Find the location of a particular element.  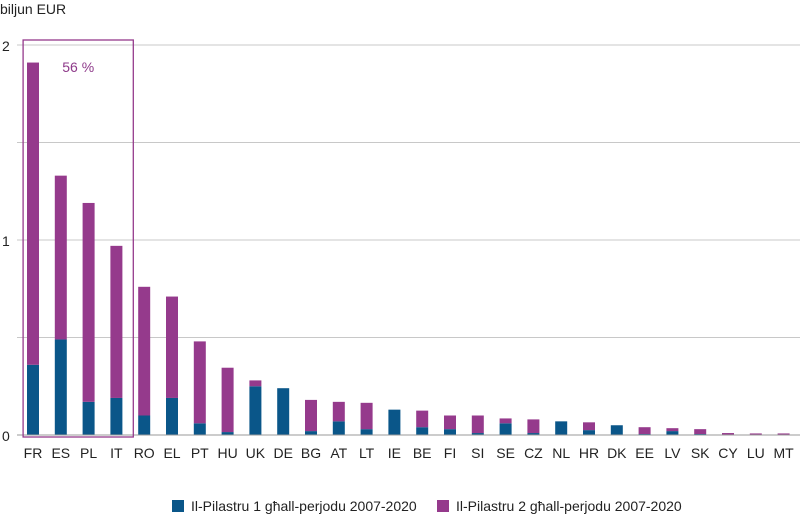

x-tick-label: FR is located at coordinates (33, 453).